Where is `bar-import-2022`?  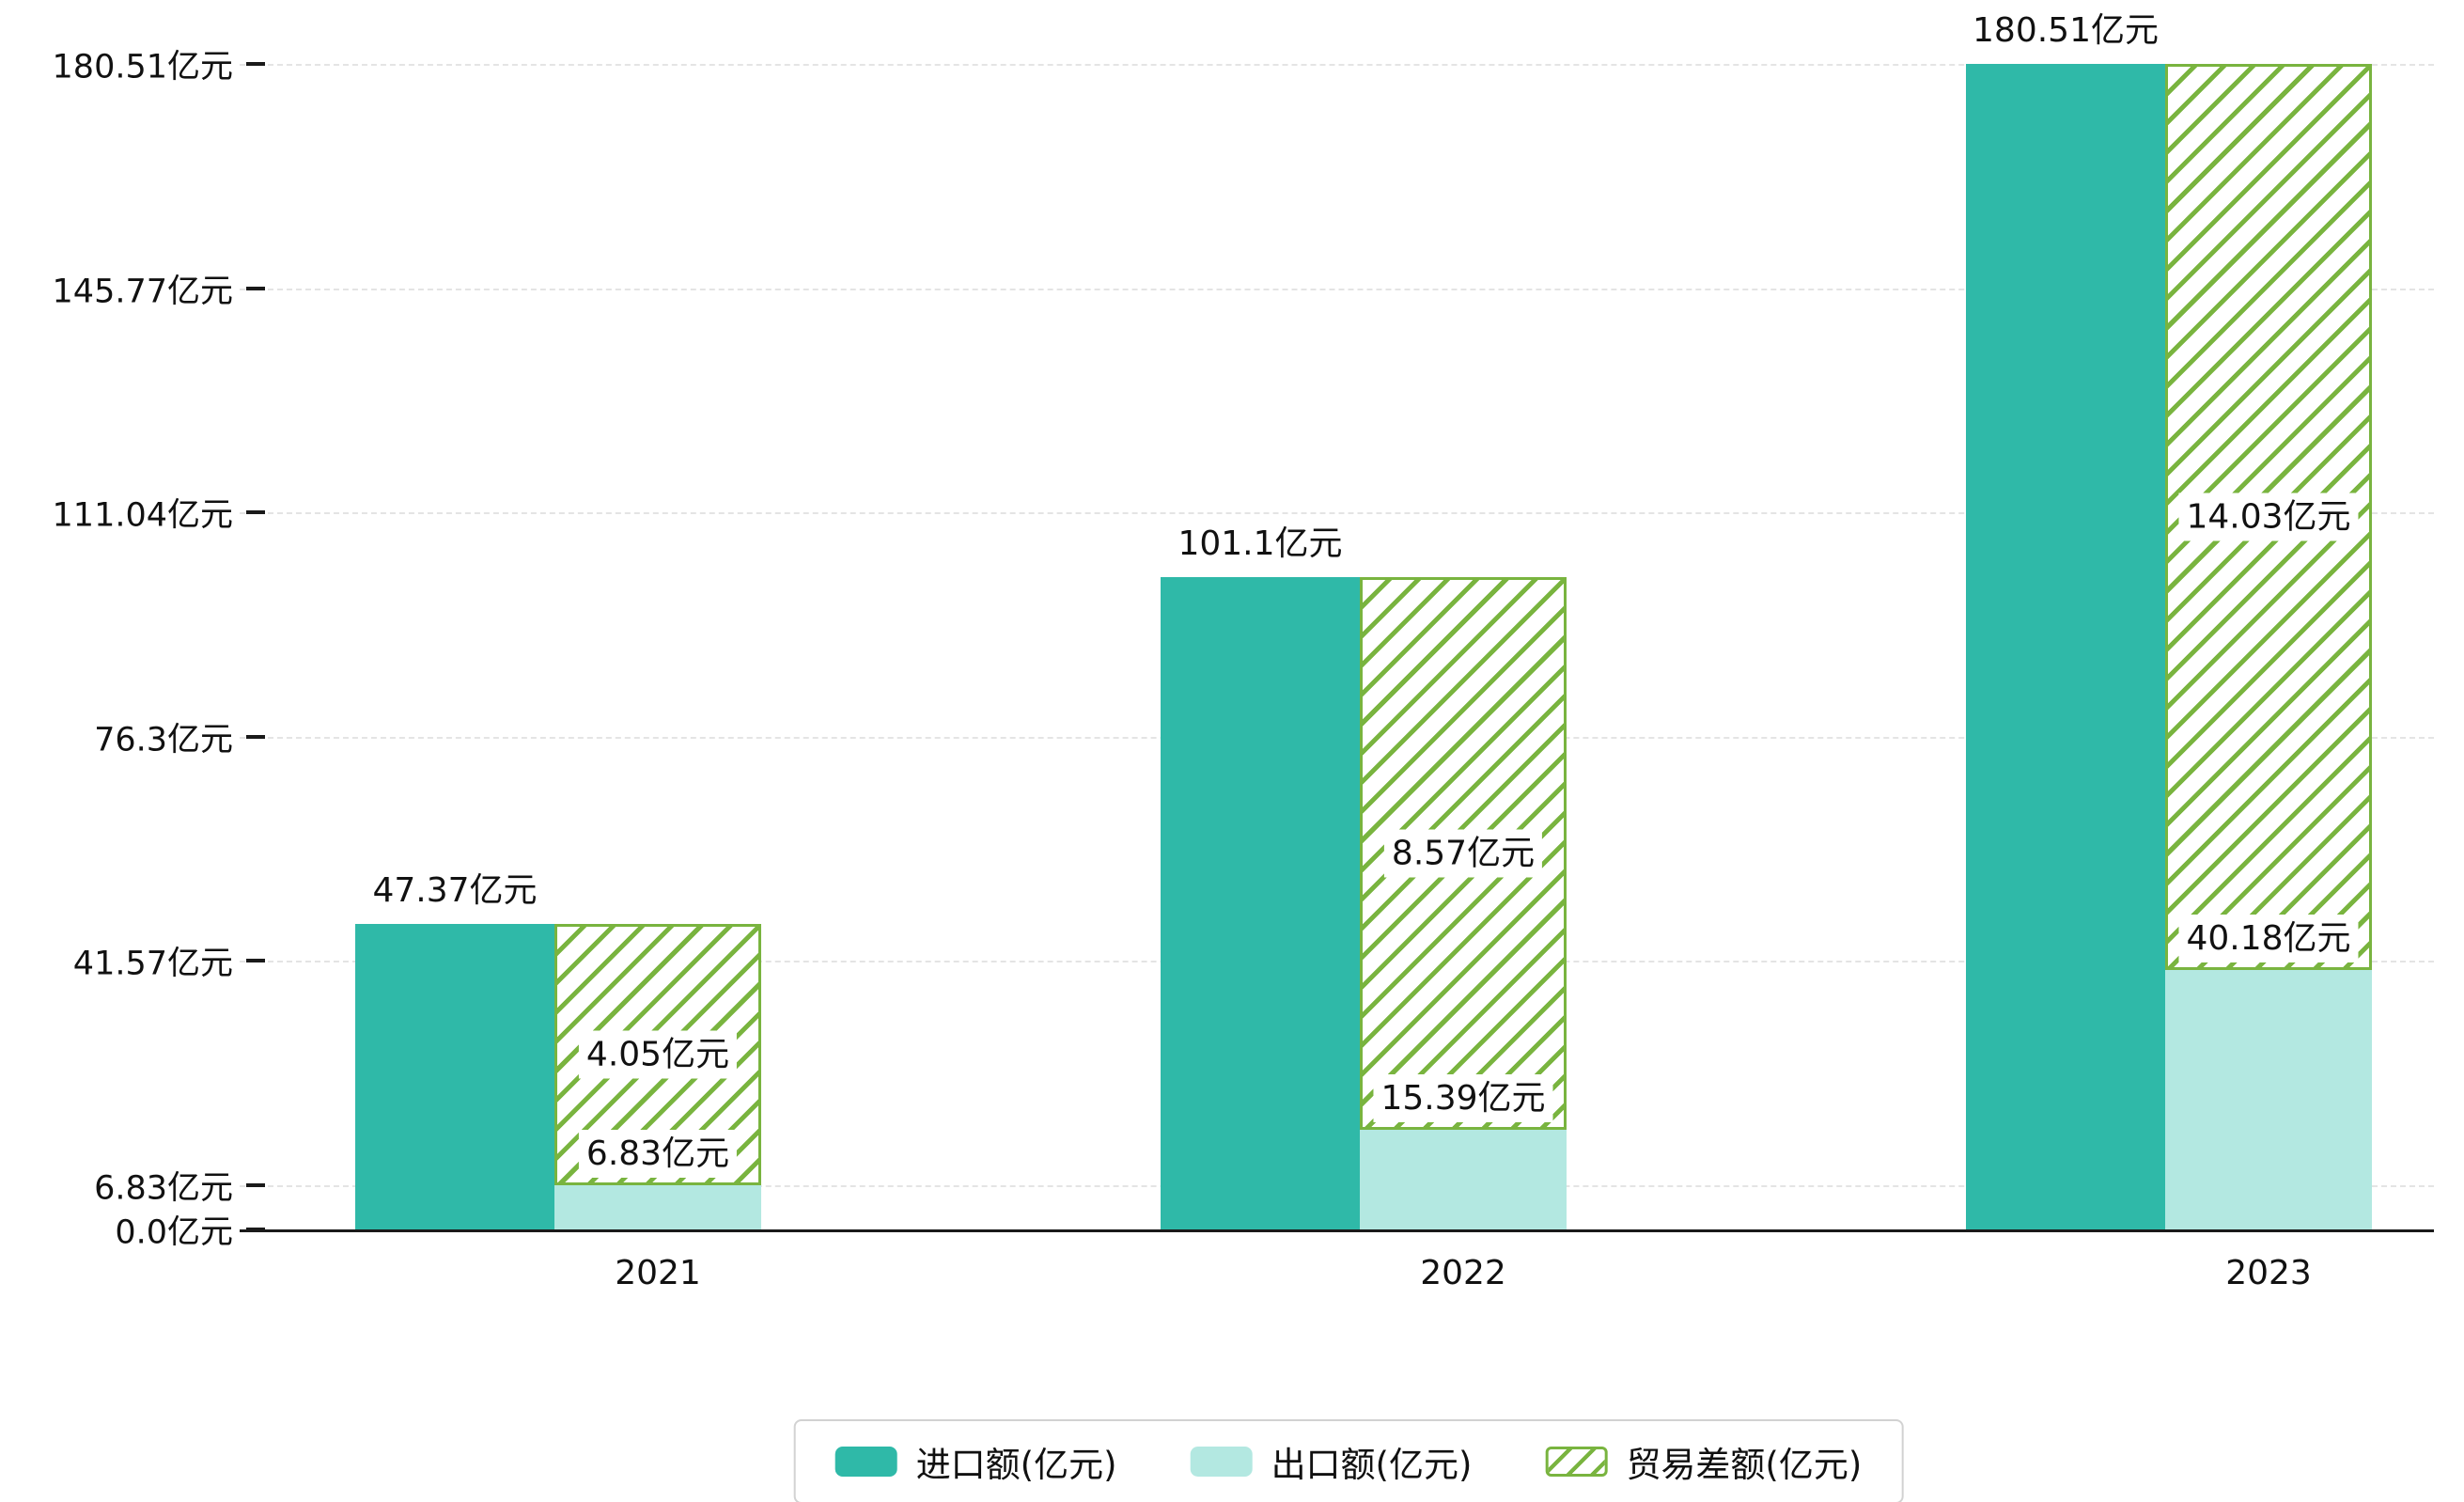 bar-import-2022 is located at coordinates (1260, 903).